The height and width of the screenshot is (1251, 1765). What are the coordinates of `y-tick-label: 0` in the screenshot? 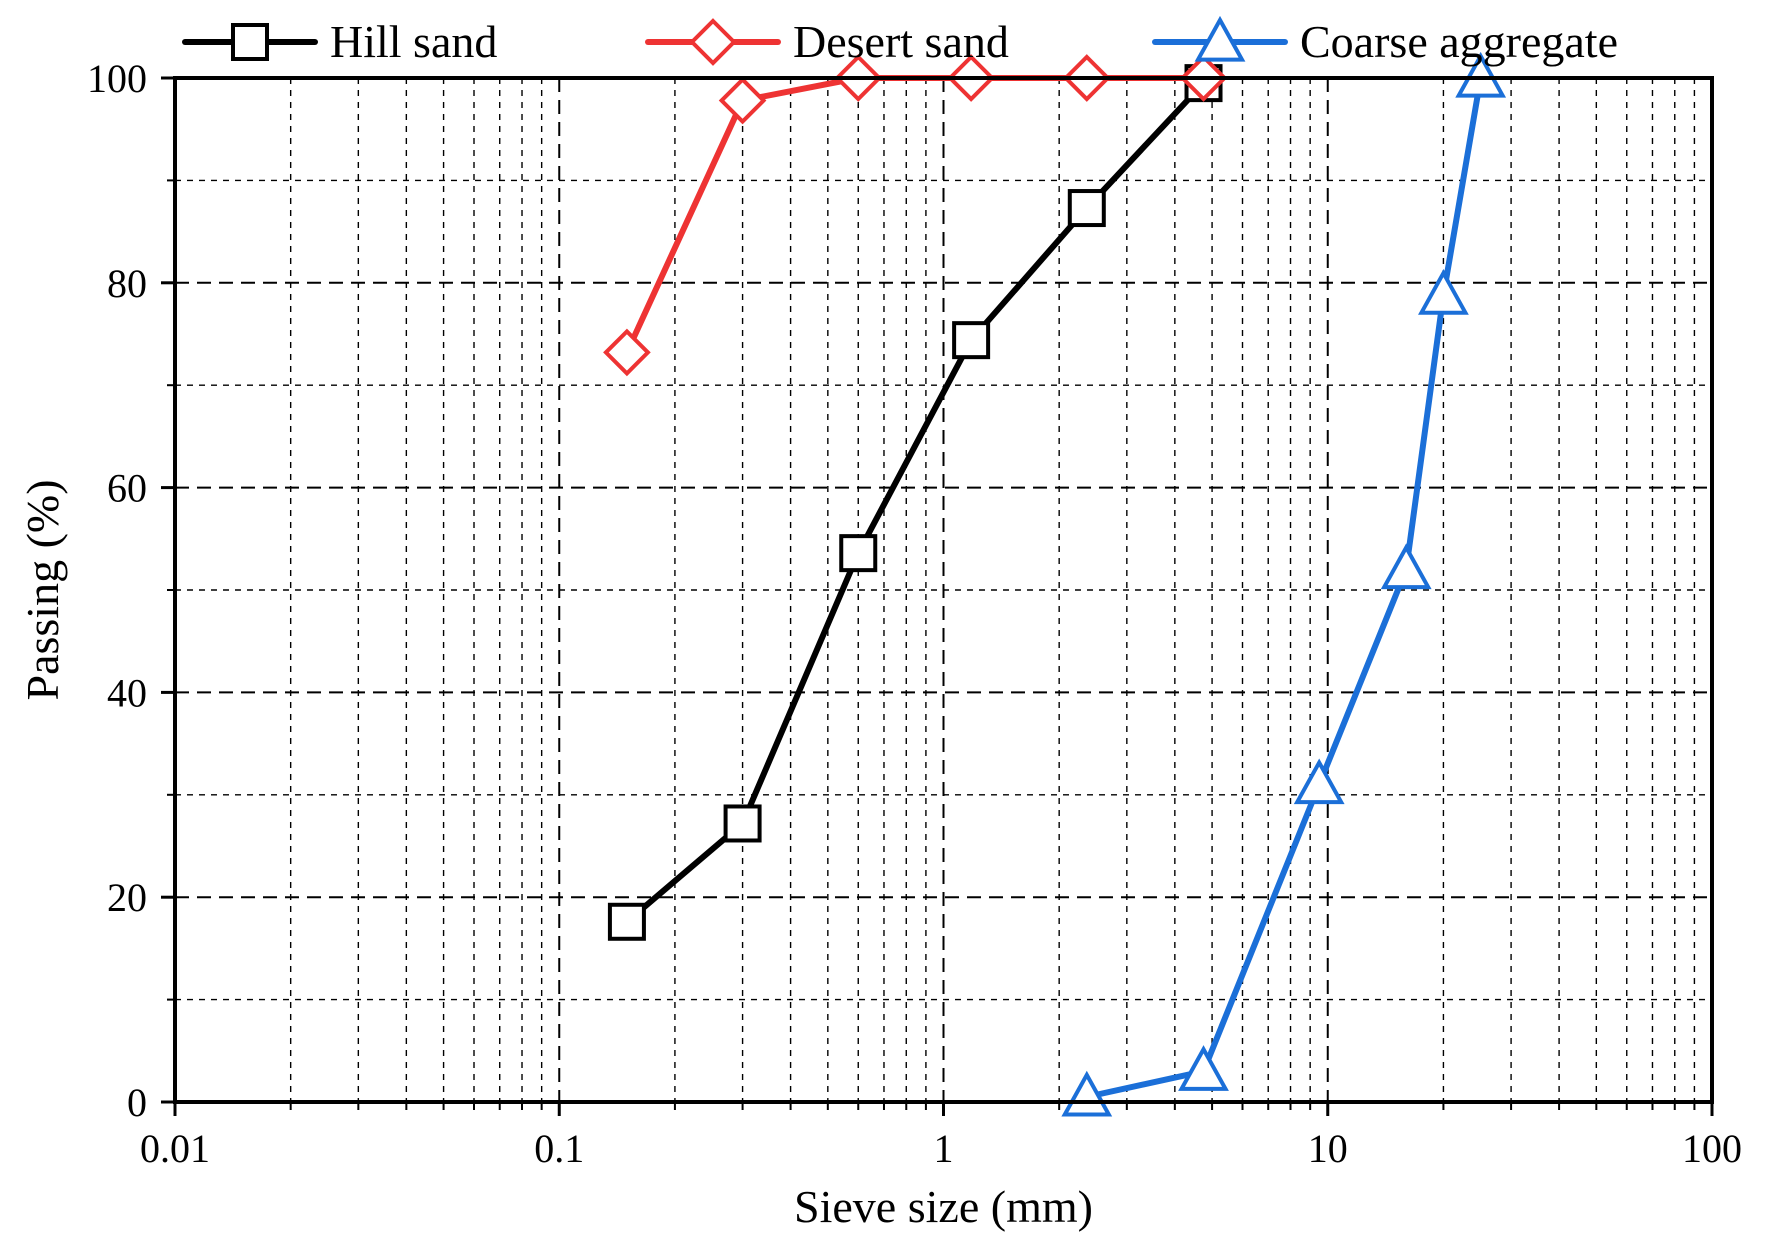 It's located at (137, 1102).